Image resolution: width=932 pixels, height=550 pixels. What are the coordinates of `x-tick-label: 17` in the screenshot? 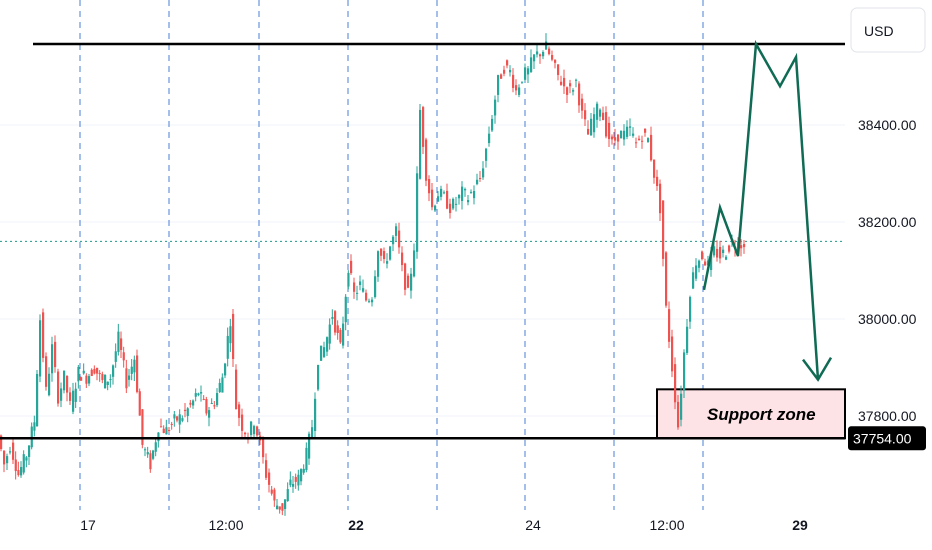 It's located at (88, 525).